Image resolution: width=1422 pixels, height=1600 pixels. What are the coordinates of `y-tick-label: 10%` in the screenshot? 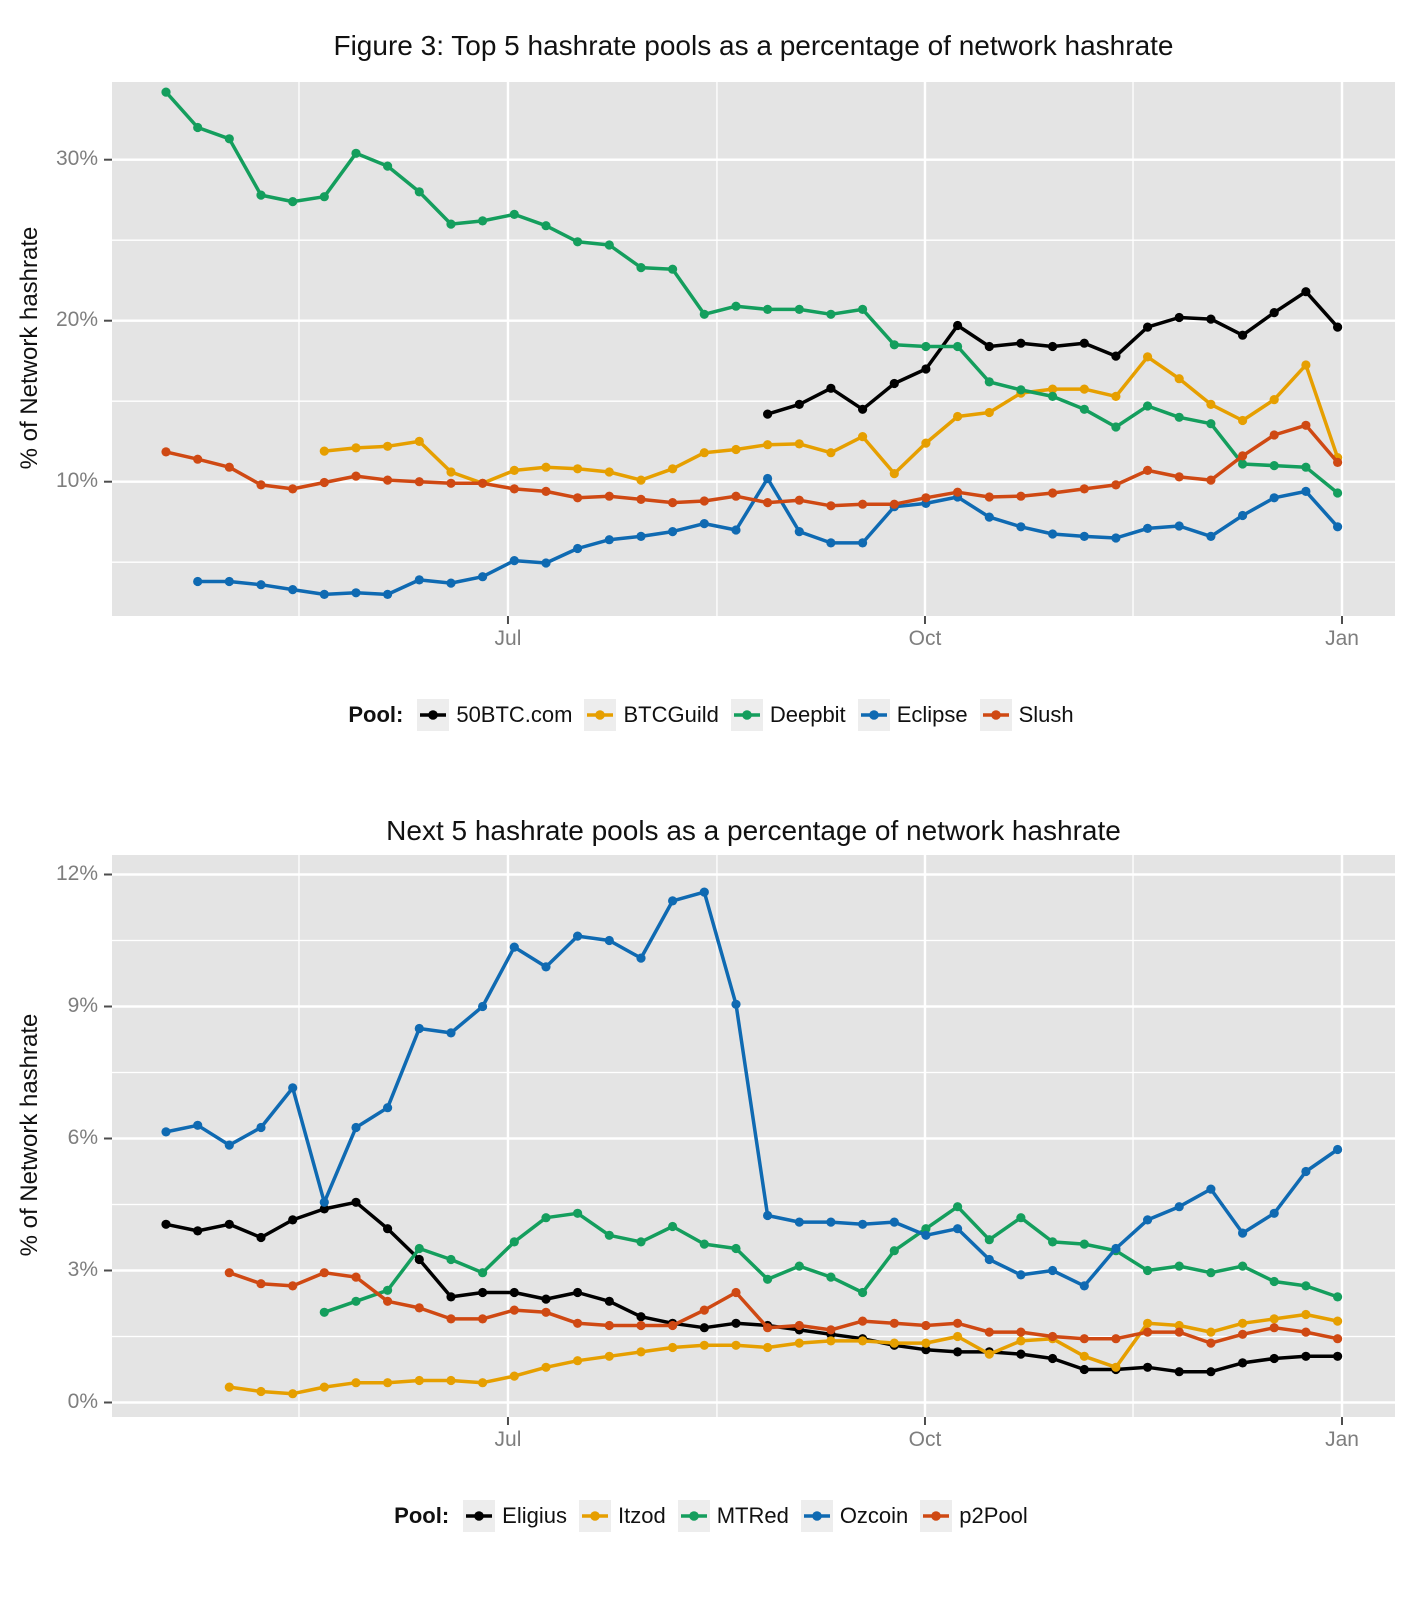 It's located at (76, 480).